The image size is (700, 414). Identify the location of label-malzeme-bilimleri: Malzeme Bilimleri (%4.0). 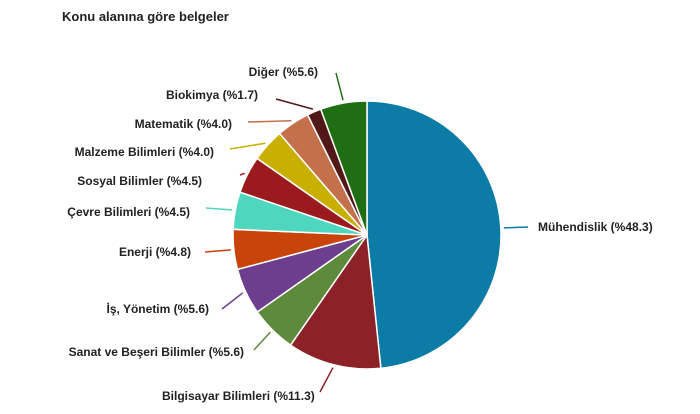
(144, 152).